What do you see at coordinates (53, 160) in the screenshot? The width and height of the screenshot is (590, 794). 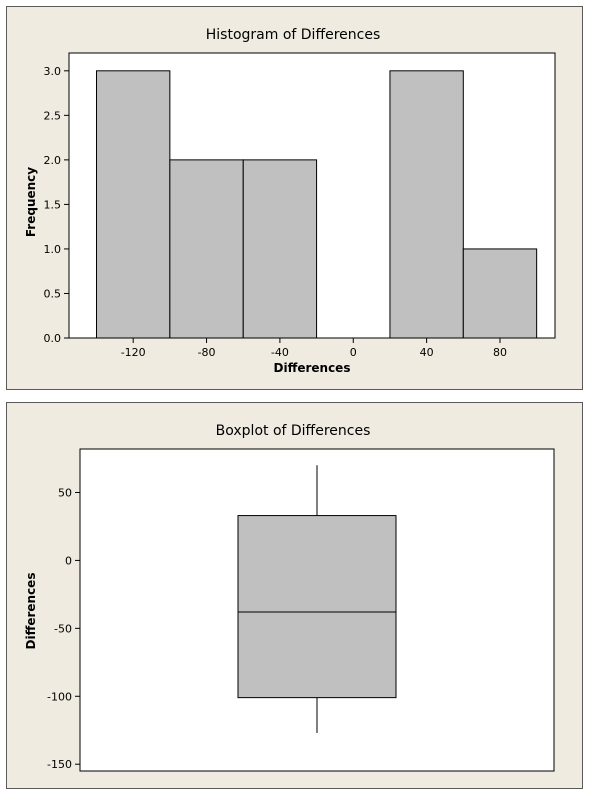 I see `histogram-y-tick-label: 2.0` at bounding box center [53, 160].